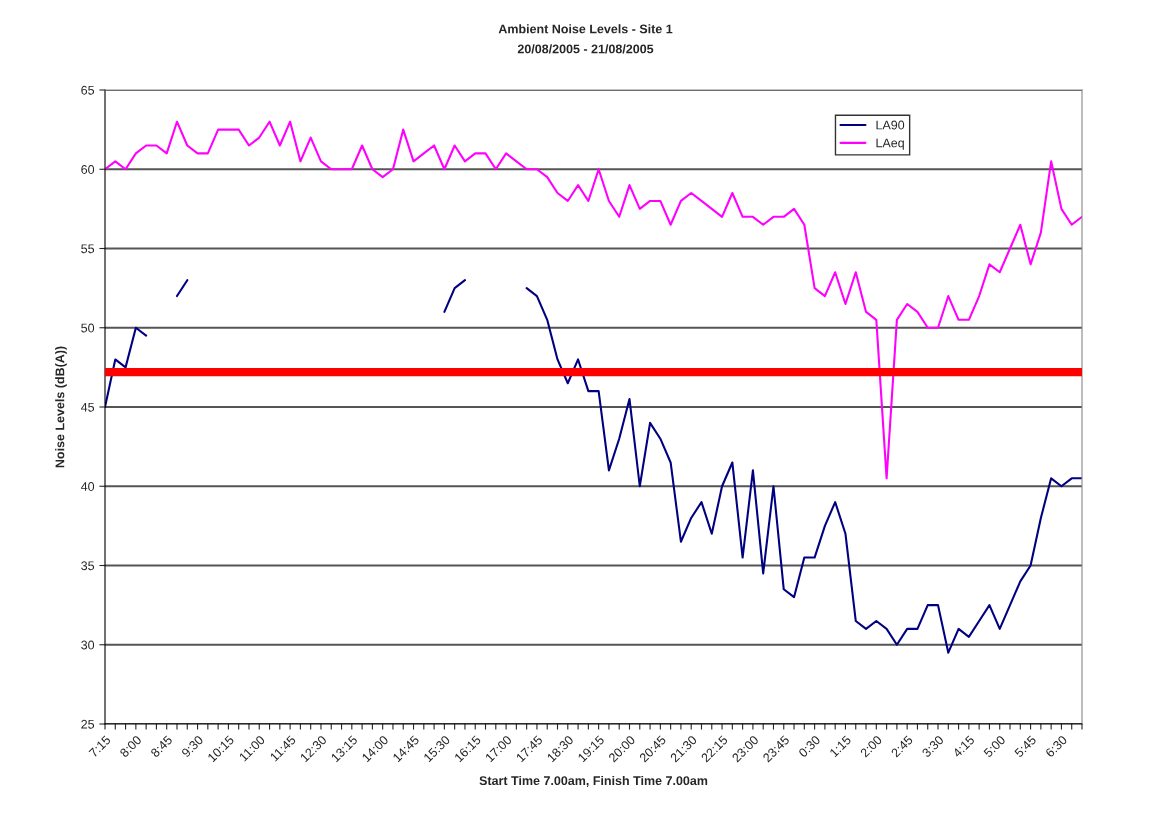 The width and height of the screenshot is (1171, 832). I want to click on y-tick-label: 35, so click(88, 566).